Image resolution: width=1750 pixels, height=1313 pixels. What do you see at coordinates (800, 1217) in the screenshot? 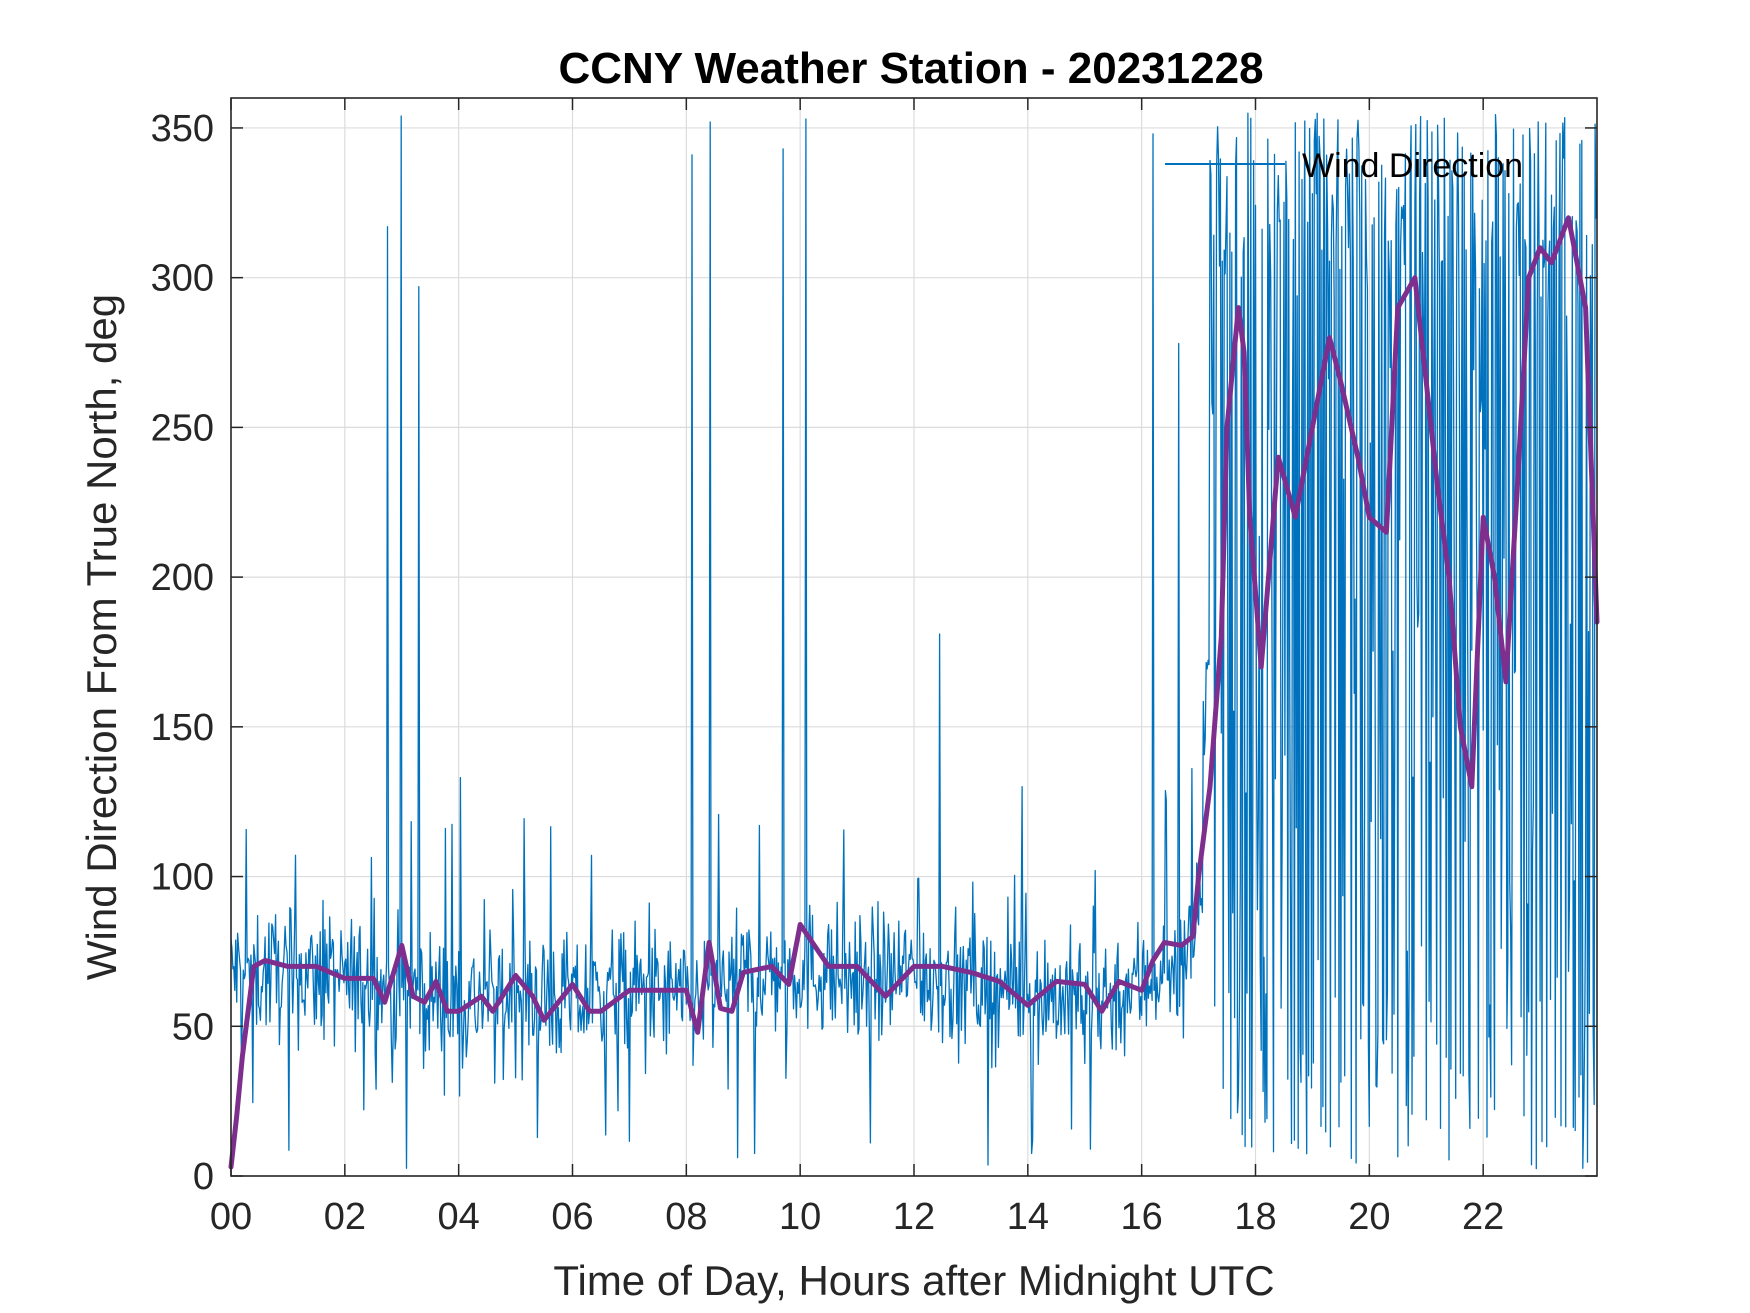
I see `x-tick-label-10: 10` at bounding box center [800, 1217].